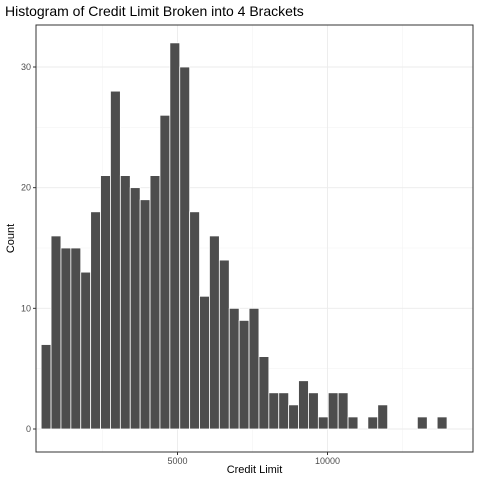 The width and height of the screenshot is (480, 480). I want to click on y-tick-label: 0, so click(28, 429).